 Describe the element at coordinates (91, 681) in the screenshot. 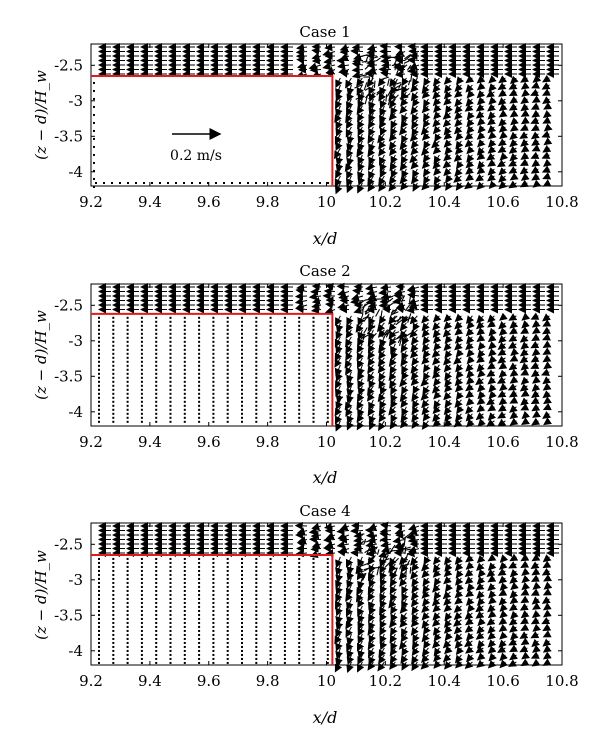

I see `x-tick-label: 9.2` at that location.